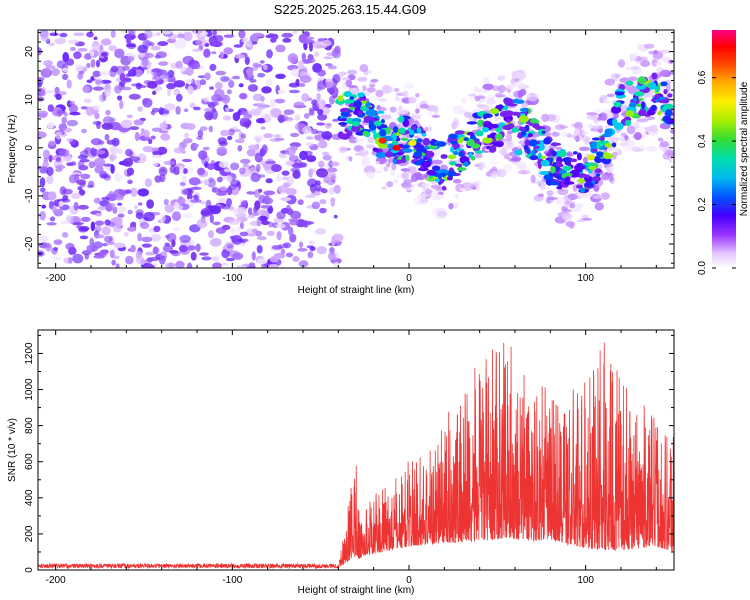  I want to click on snr-y-tick-label-0: 0, so click(29, 570).